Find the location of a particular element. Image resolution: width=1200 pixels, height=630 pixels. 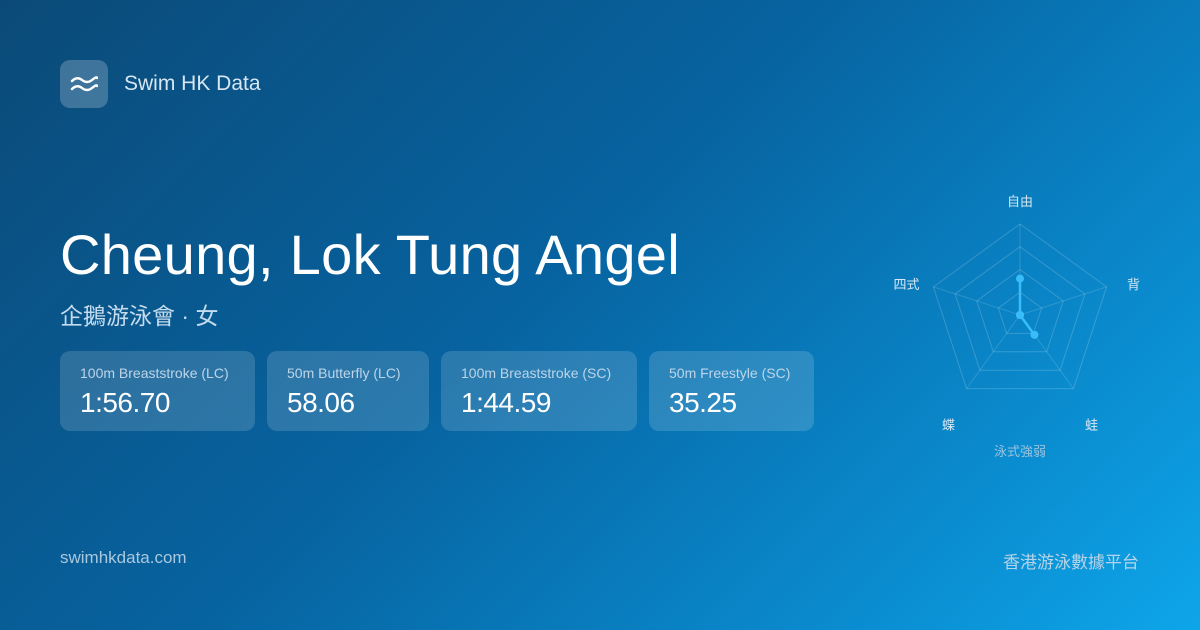

site-url: swimhkdata.com is located at coordinates (123, 557).